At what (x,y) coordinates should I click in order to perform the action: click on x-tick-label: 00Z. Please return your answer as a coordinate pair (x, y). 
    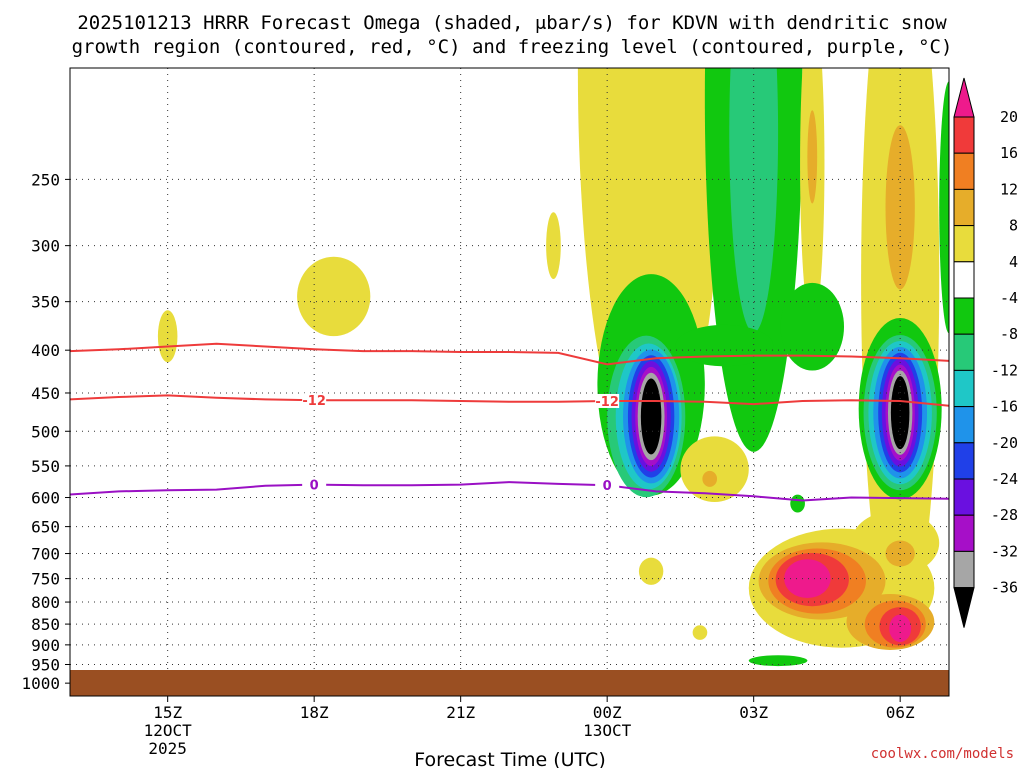
    Looking at the image, I should click on (607, 712).